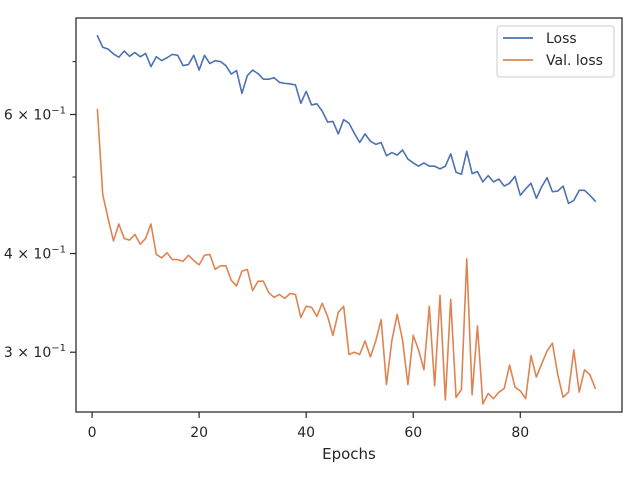 This screenshot has height=480, width=640. Describe the element at coordinates (35, 352) in the screenshot. I see `y-tick-label: 3 × 10⁻¹` at that location.